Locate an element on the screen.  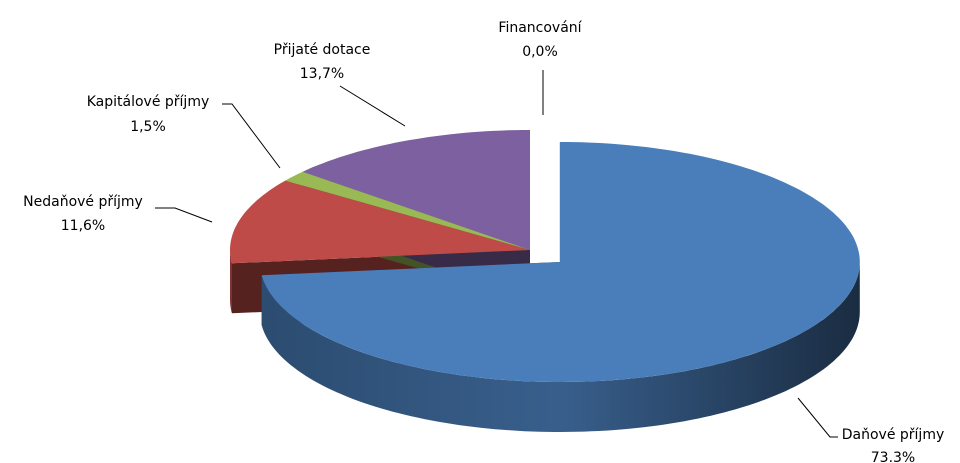
slice-label: Financování is located at coordinates (540, 28).